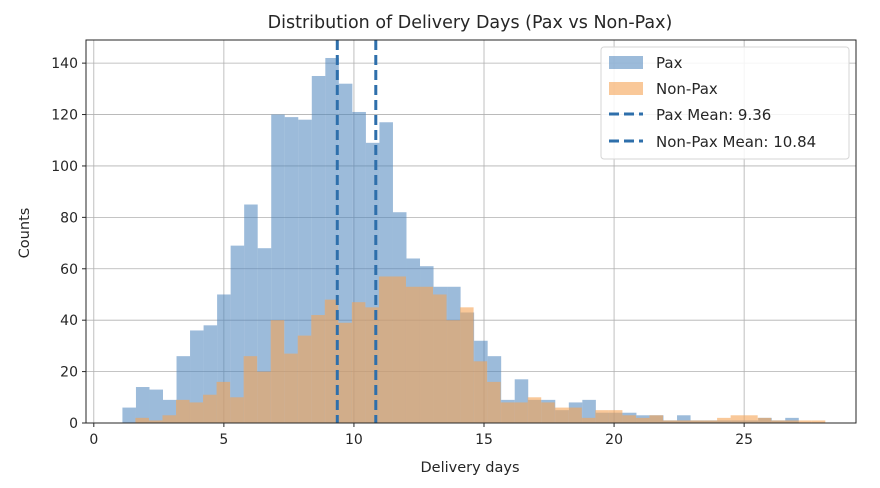  I want to click on x-axis-label: Delivery days, so click(469, 468).